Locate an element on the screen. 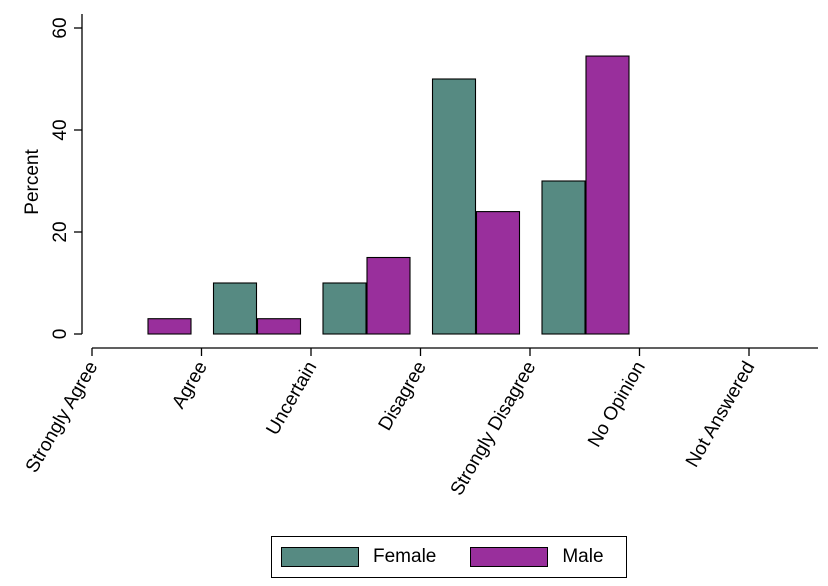 The width and height of the screenshot is (828, 586). x-tick-label: Not Answered is located at coordinates (720, 414).